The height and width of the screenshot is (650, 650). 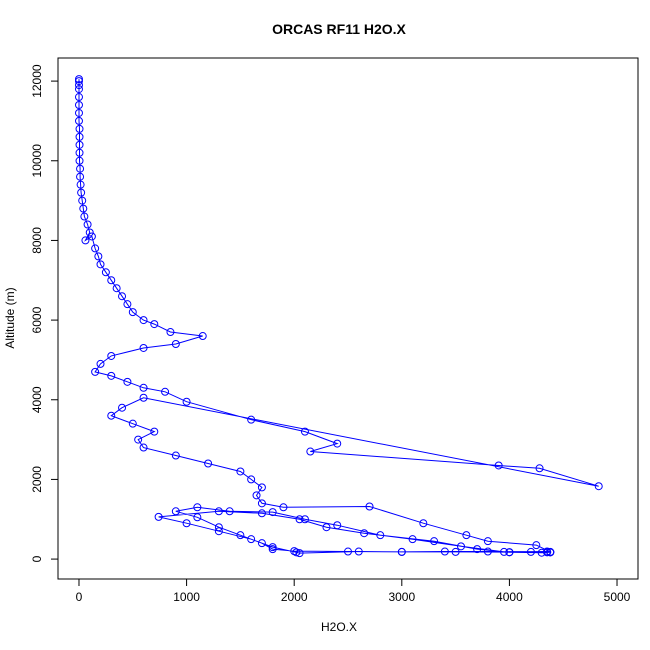 What do you see at coordinates (37, 558) in the screenshot?
I see `y-tick-label: 0` at bounding box center [37, 558].